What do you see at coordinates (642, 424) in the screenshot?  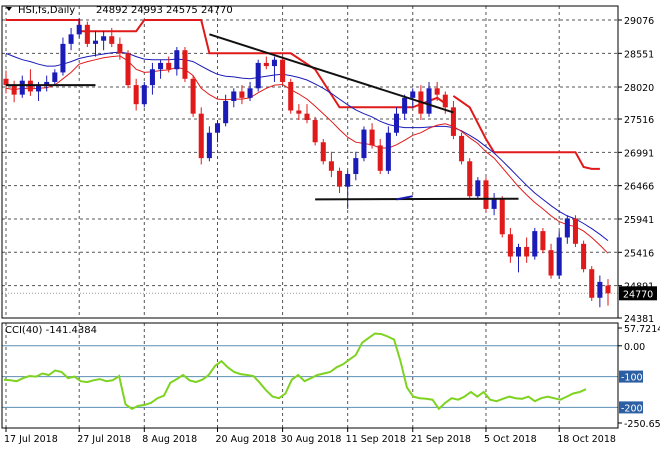 I see `cci-tick-label: -250.650` at bounding box center [642, 424].